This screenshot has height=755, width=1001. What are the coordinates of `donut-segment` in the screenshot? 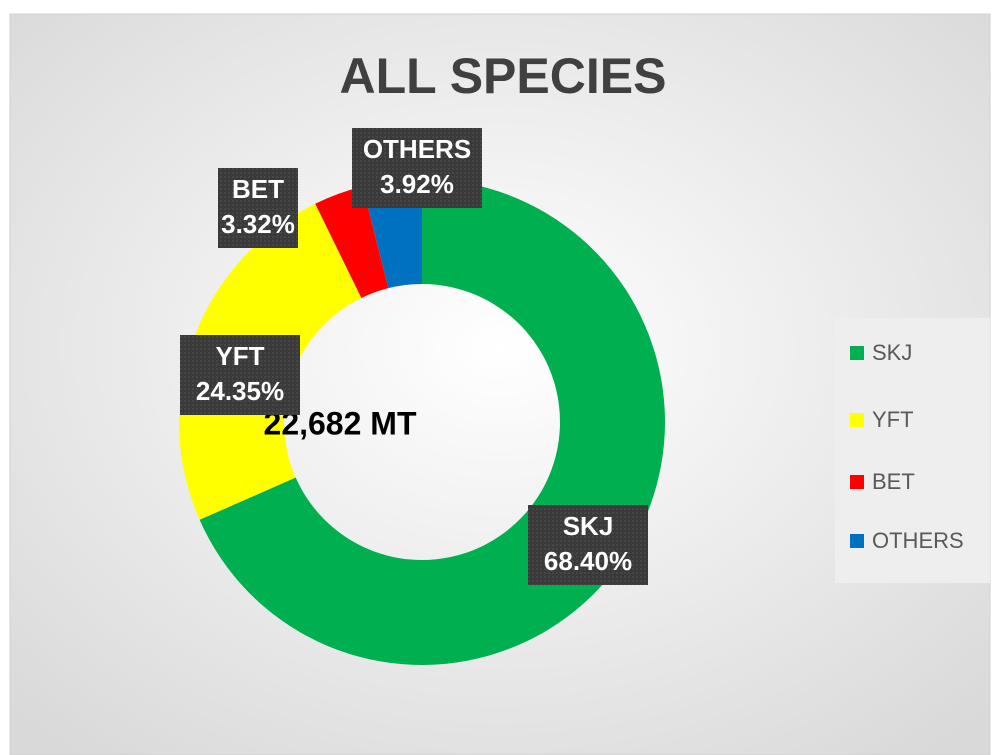 It's located at (352, 242).